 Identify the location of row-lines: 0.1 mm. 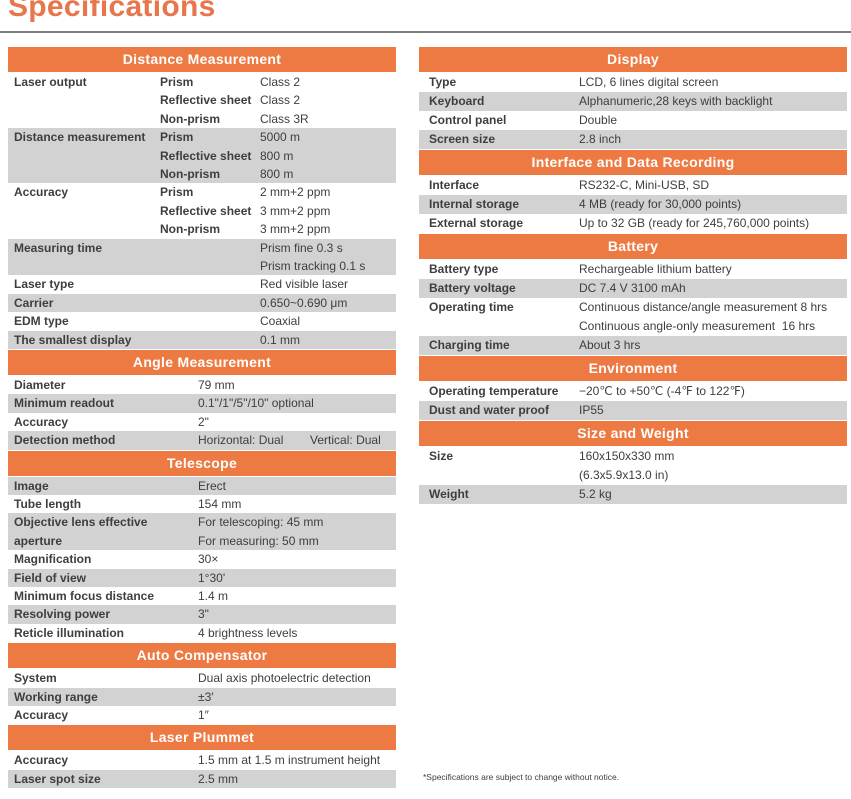
(278, 340).